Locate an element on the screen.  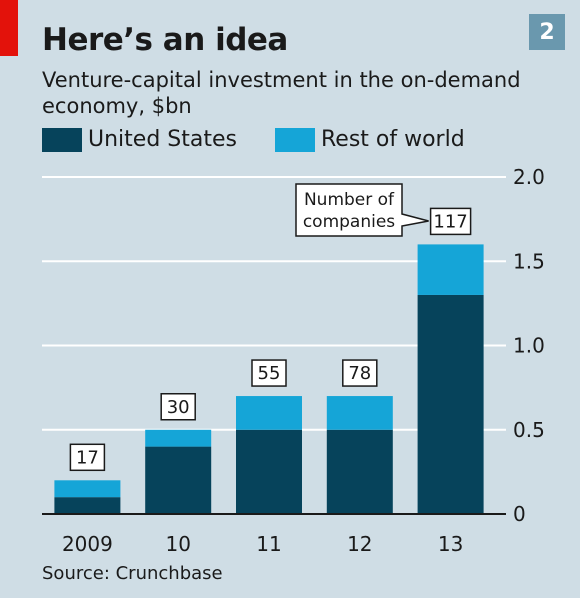
callout-box is located at coordinates (362, 210).